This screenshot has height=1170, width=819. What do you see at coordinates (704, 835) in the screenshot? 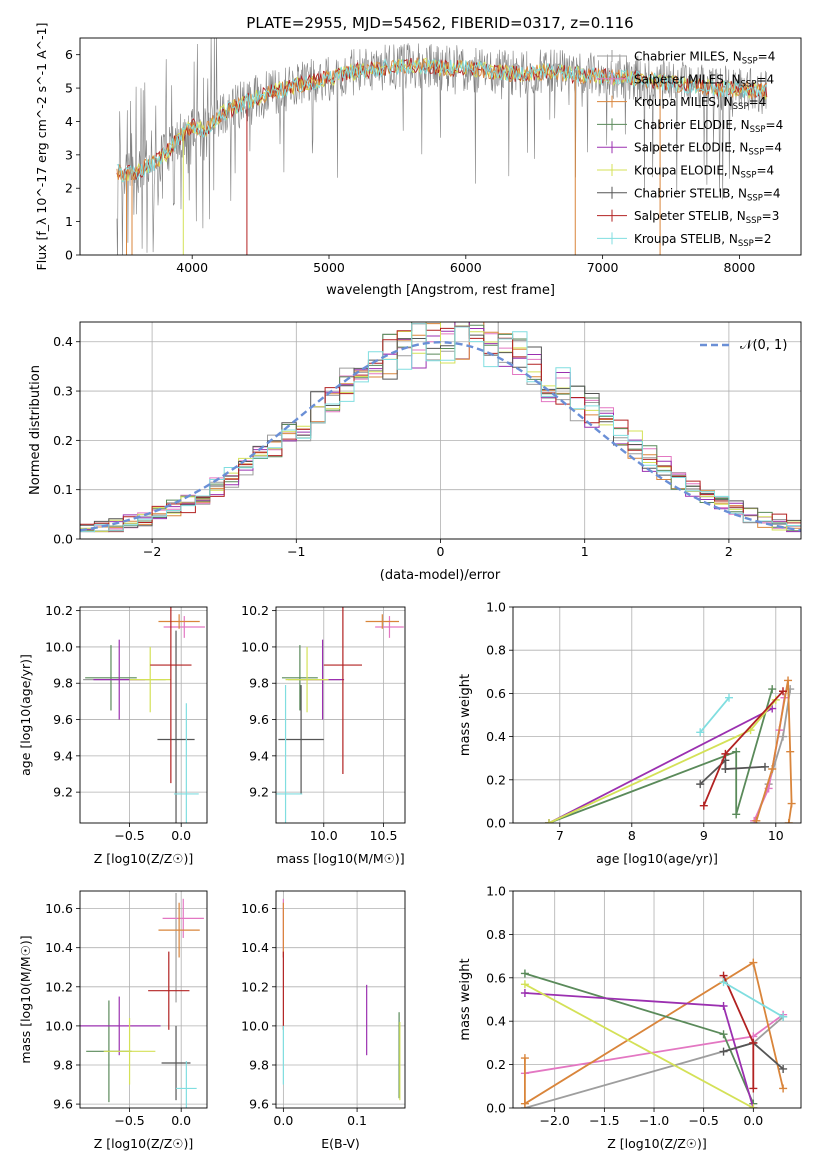
I see `x-tick-label: 9` at bounding box center [704, 835].